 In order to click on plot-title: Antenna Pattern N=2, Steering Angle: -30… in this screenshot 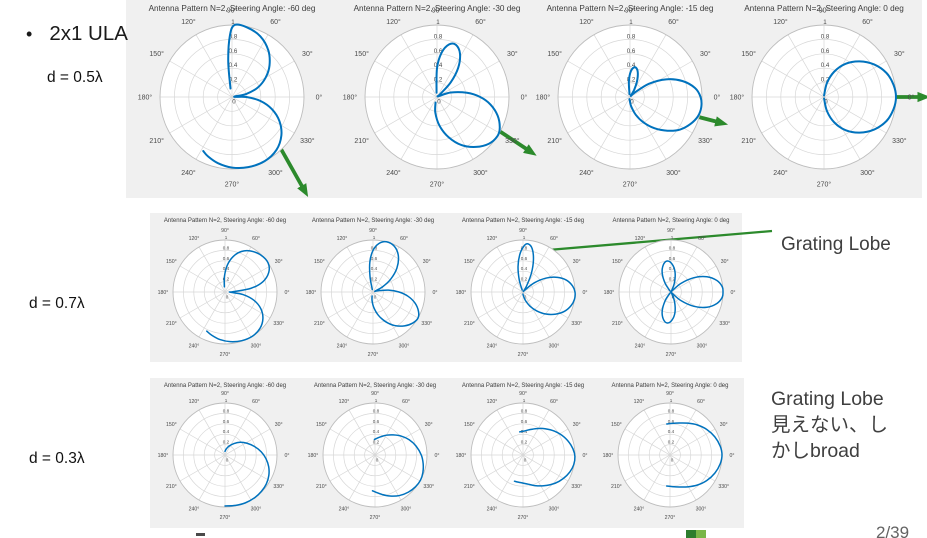, I will do `click(437, 8)`.